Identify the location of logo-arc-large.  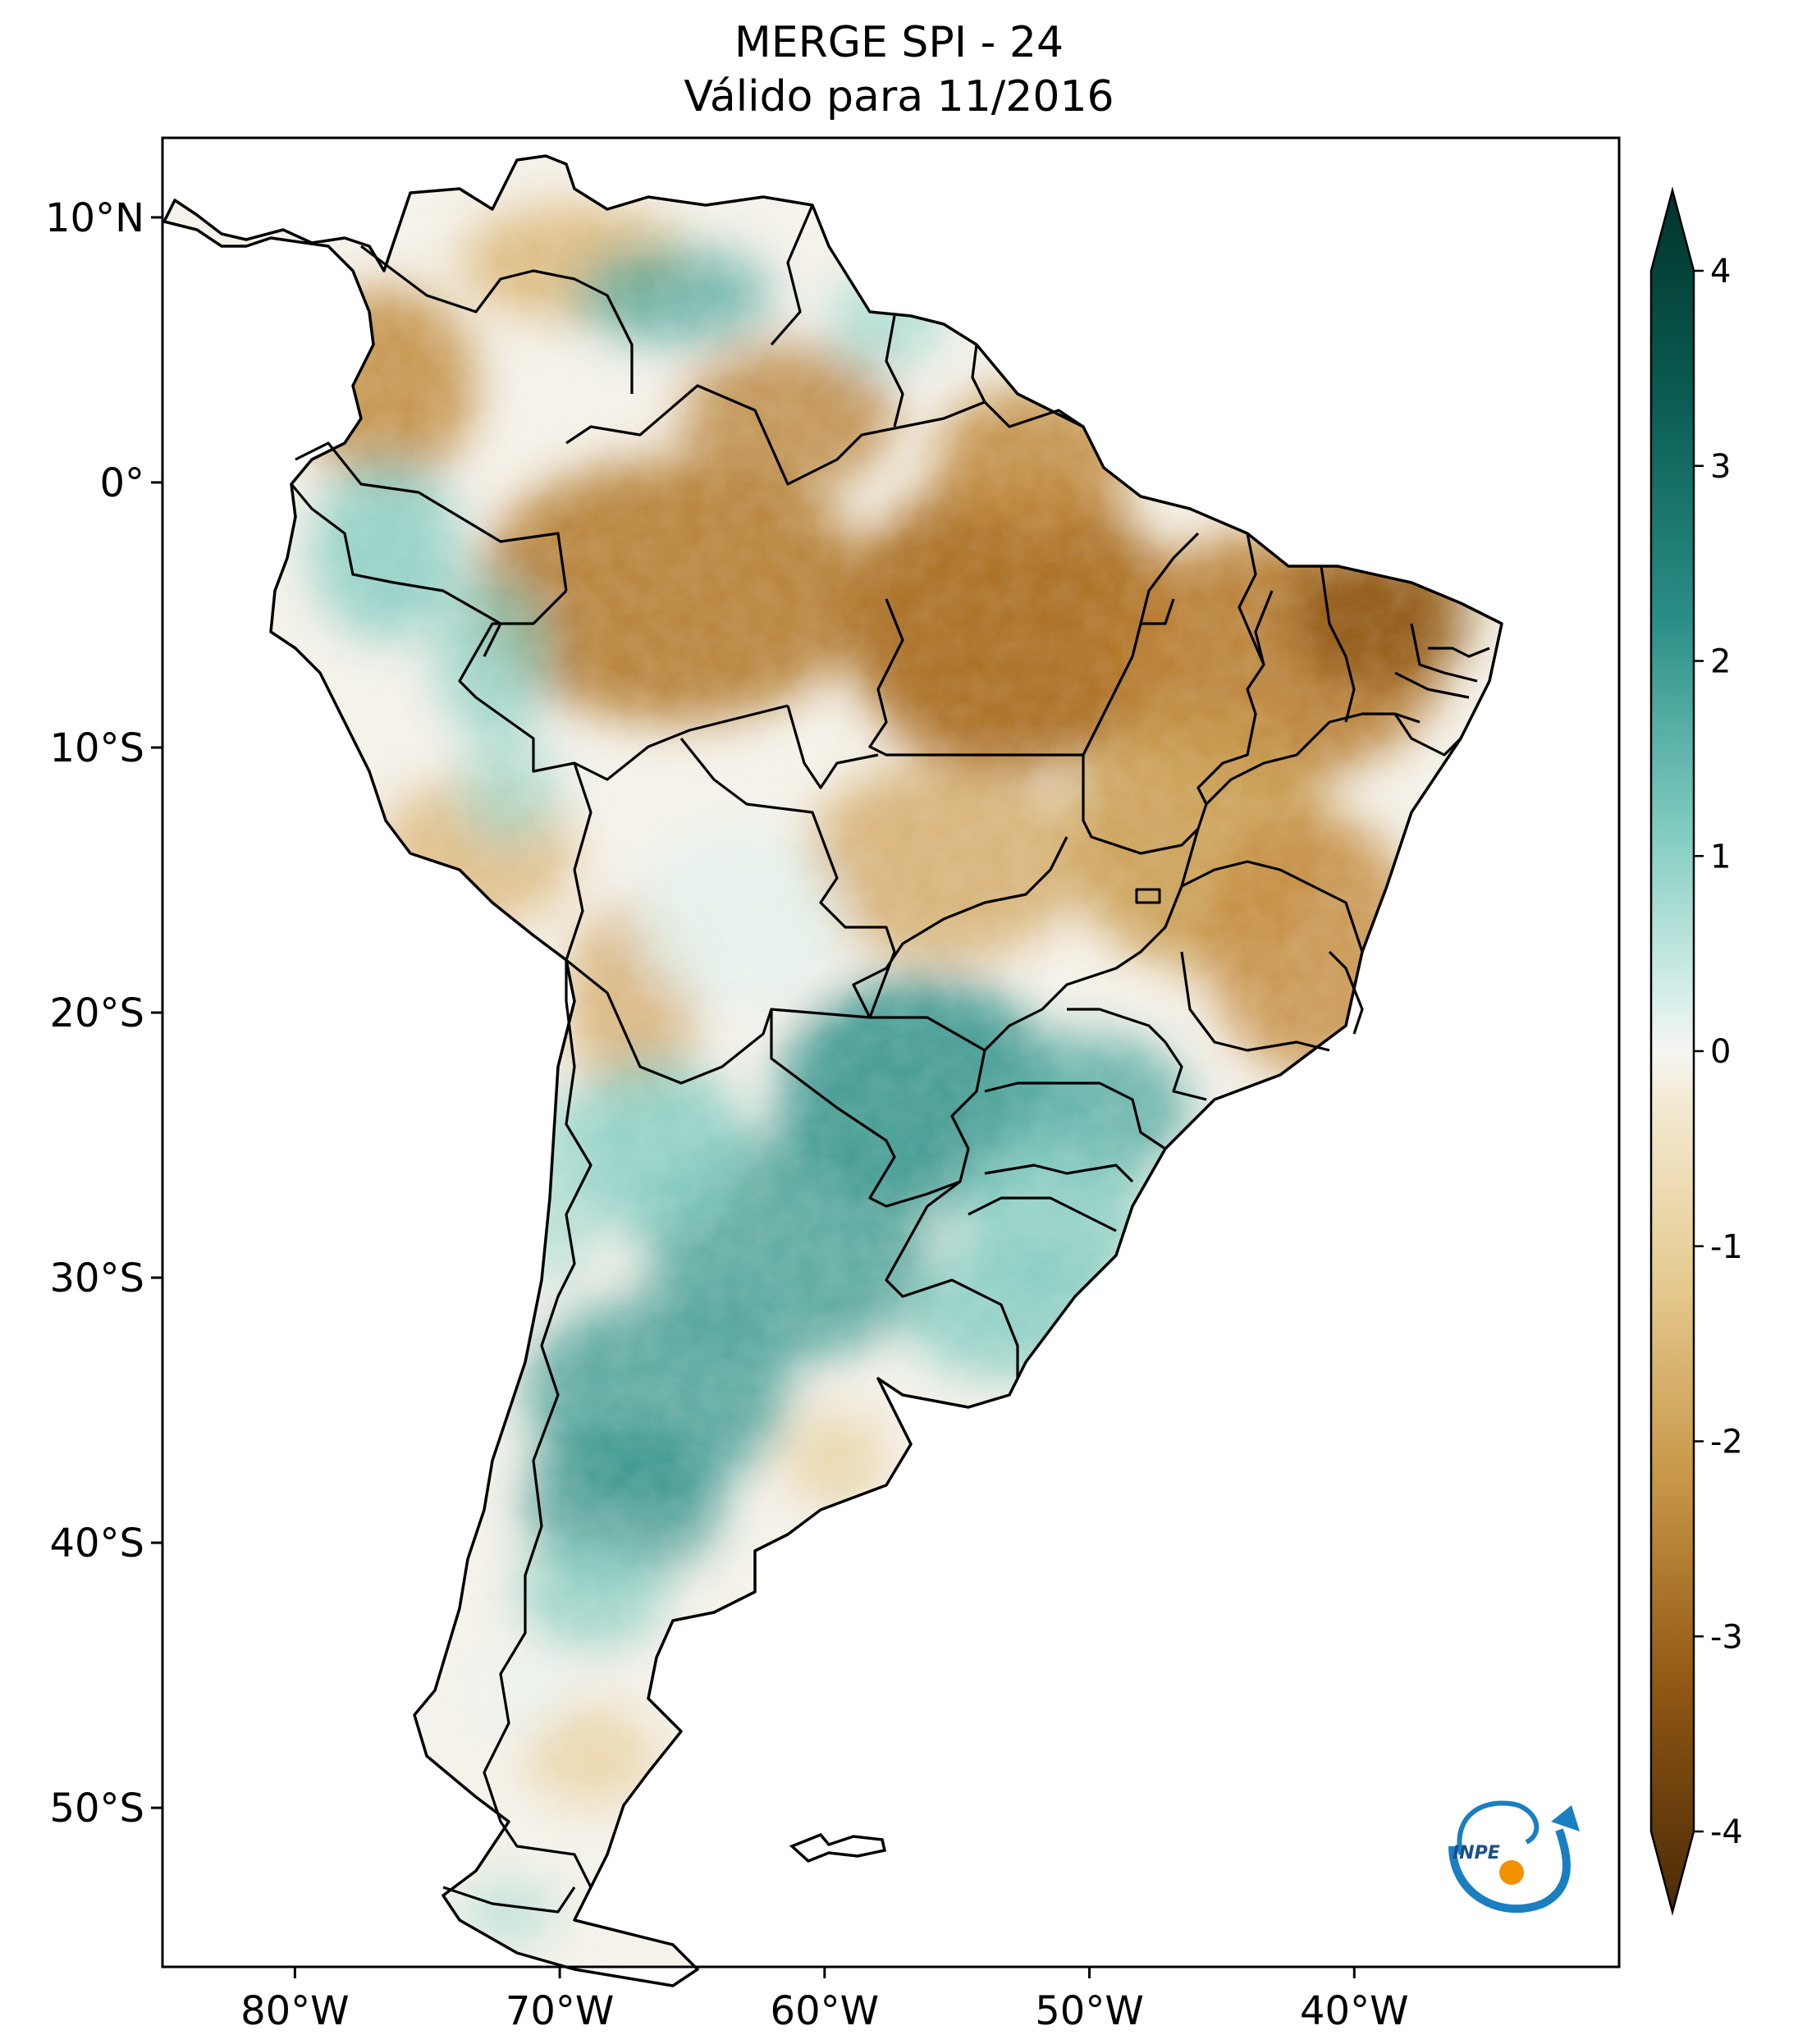
(1509, 1871).